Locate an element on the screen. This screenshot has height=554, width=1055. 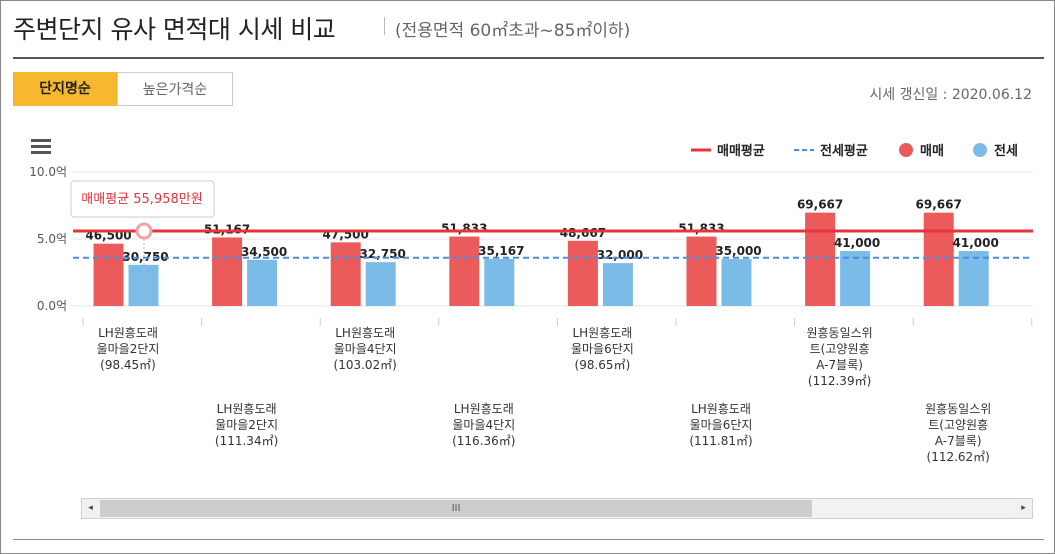
horizontal-scrollbar: ◂ III ▸ is located at coordinates (557, 508).